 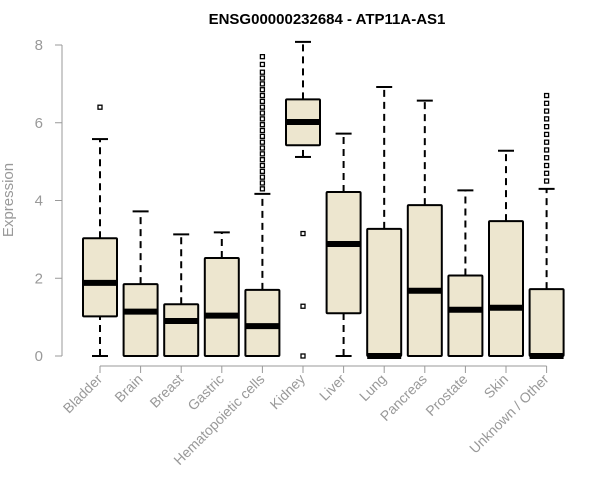 What do you see at coordinates (327, 19) in the screenshot?
I see `chart-title: ENSG00000232684 - ATP11A-AS1` at bounding box center [327, 19].